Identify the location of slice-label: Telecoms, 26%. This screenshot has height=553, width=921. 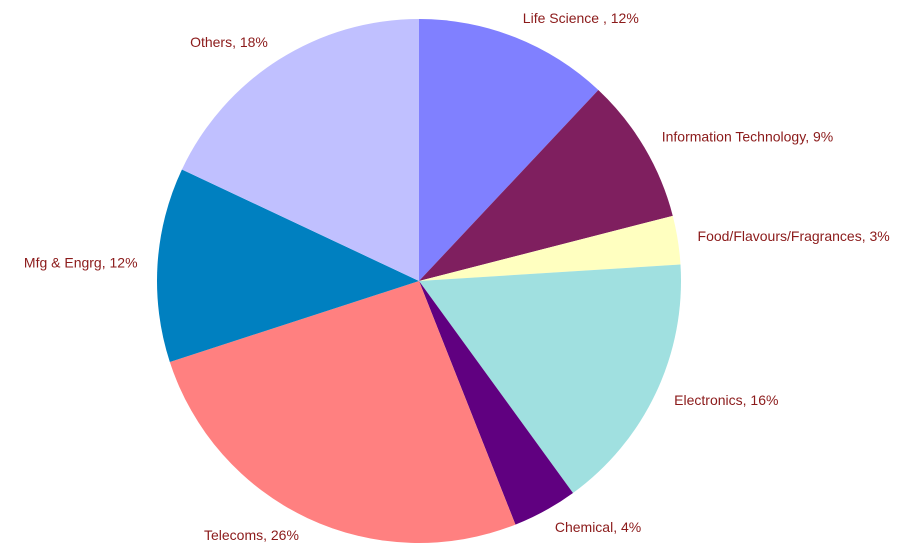
(251, 535).